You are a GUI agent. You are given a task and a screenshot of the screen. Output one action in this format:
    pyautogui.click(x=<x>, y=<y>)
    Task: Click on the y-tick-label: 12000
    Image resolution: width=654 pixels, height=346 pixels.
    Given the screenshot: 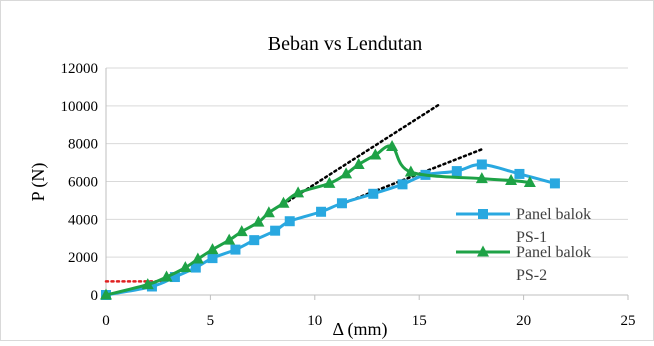 What is the action you would take?
    pyautogui.click(x=80, y=69)
    